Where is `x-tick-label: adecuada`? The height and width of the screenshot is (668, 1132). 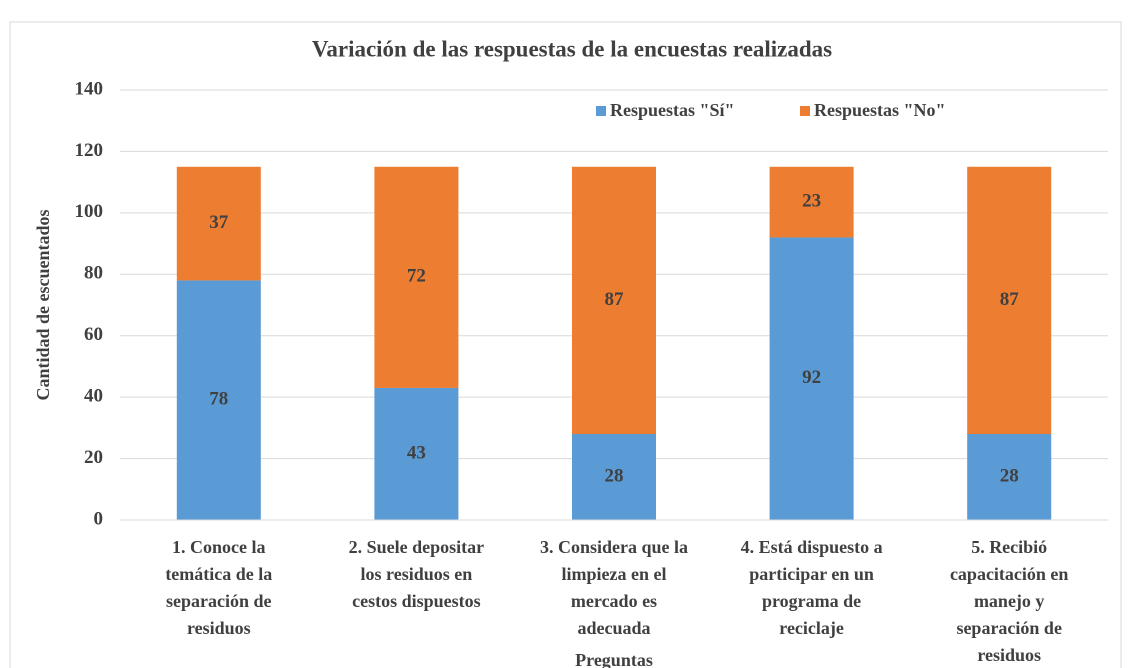 x-tick-label: adecuada is located at coordinates (613, 628).